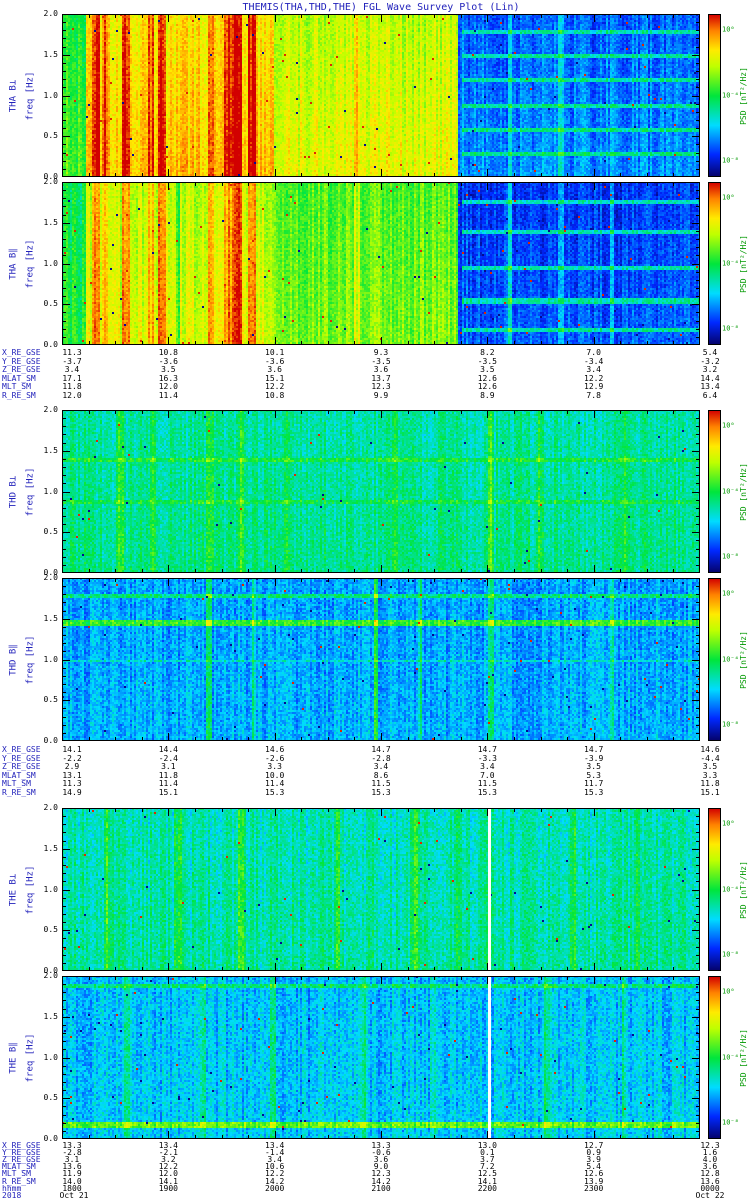 Image resolution: width=750 pixels, height=1200 pixels. I want to click on ephemeris-value: 0.9, so click(593, 1153).